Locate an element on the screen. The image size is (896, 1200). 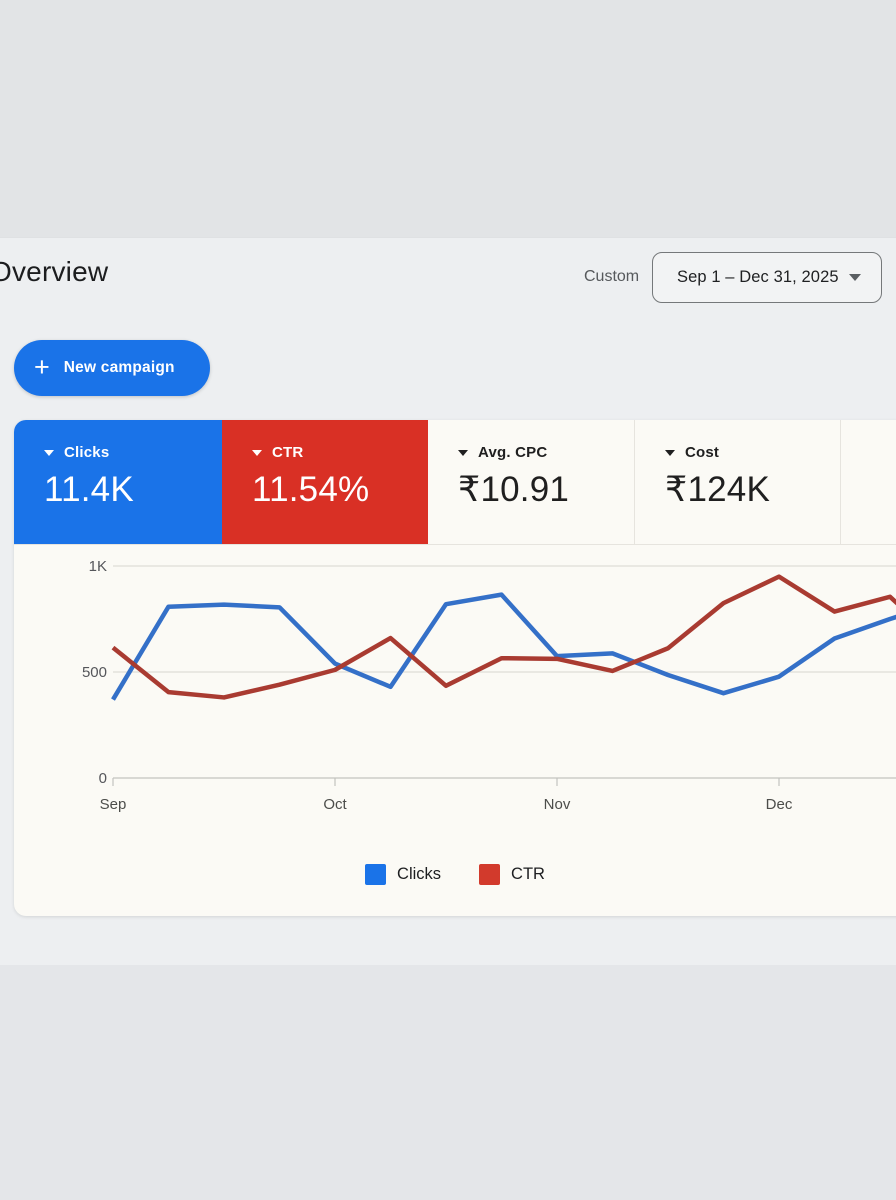
scorecard-ctr: CTR 11.54% is located at coordinates (325, 482).